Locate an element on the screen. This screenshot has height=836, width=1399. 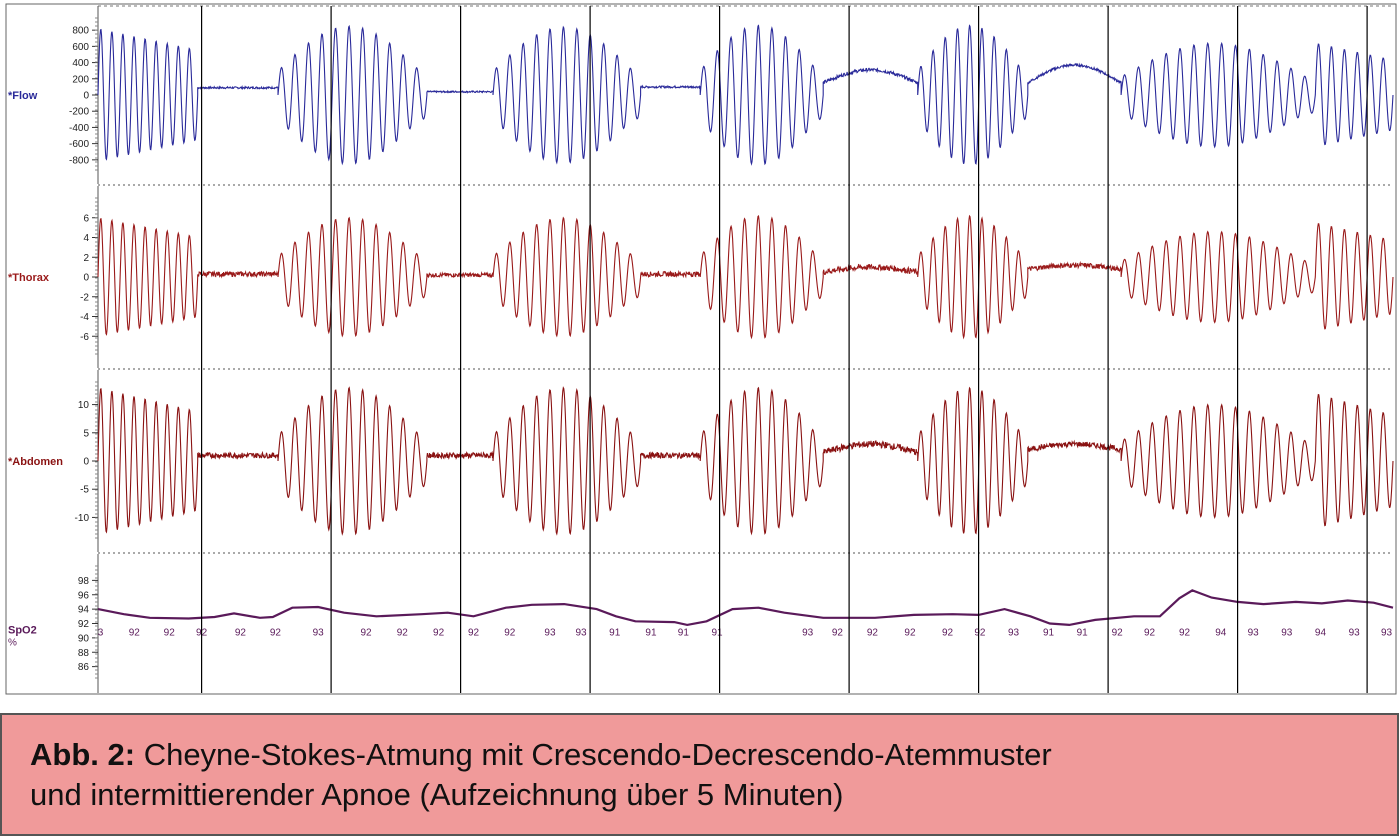
y-tick-label: 6 is located at coordinates (86, 218).